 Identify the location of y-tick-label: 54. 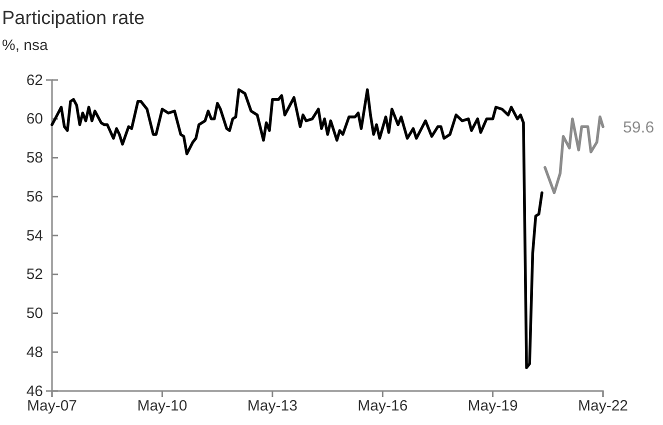
(34, 235).